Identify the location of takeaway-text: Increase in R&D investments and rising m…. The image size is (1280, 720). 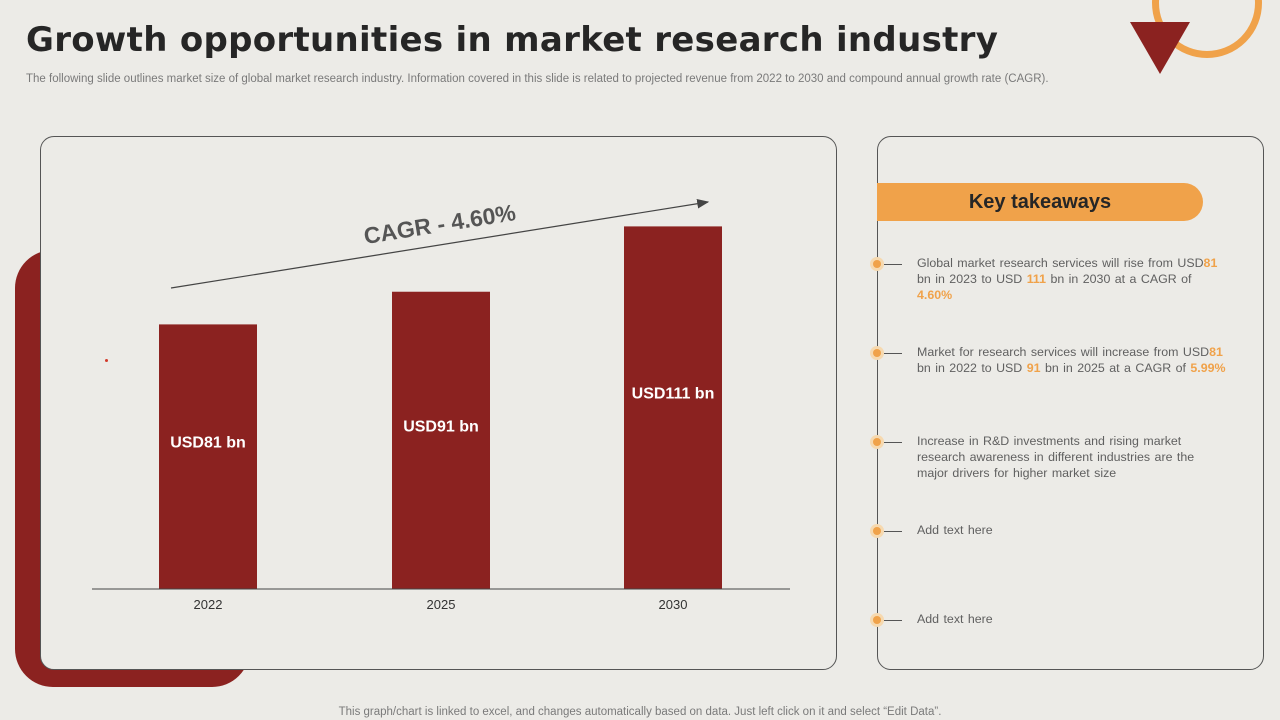
(1072, 457).